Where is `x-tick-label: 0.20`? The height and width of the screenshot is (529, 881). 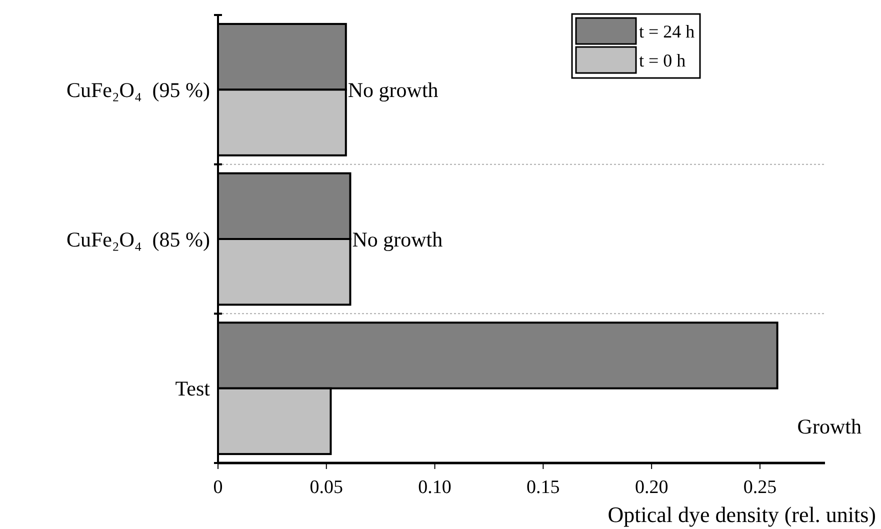
x-tick-label: 0.20 is located at coordinates (651, 487).